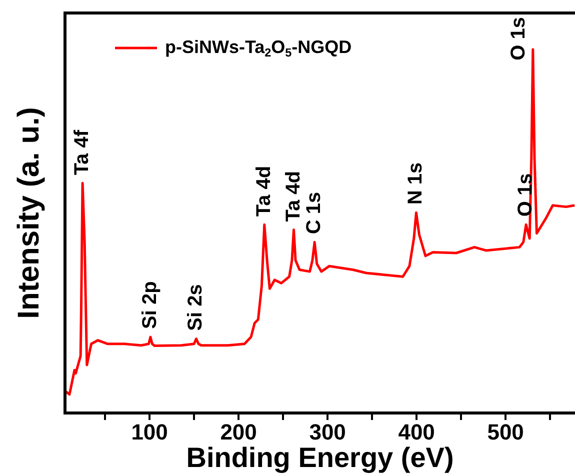 The image size is (575, 476). I want to click on x-tick-label: 200, so click(238, 431).